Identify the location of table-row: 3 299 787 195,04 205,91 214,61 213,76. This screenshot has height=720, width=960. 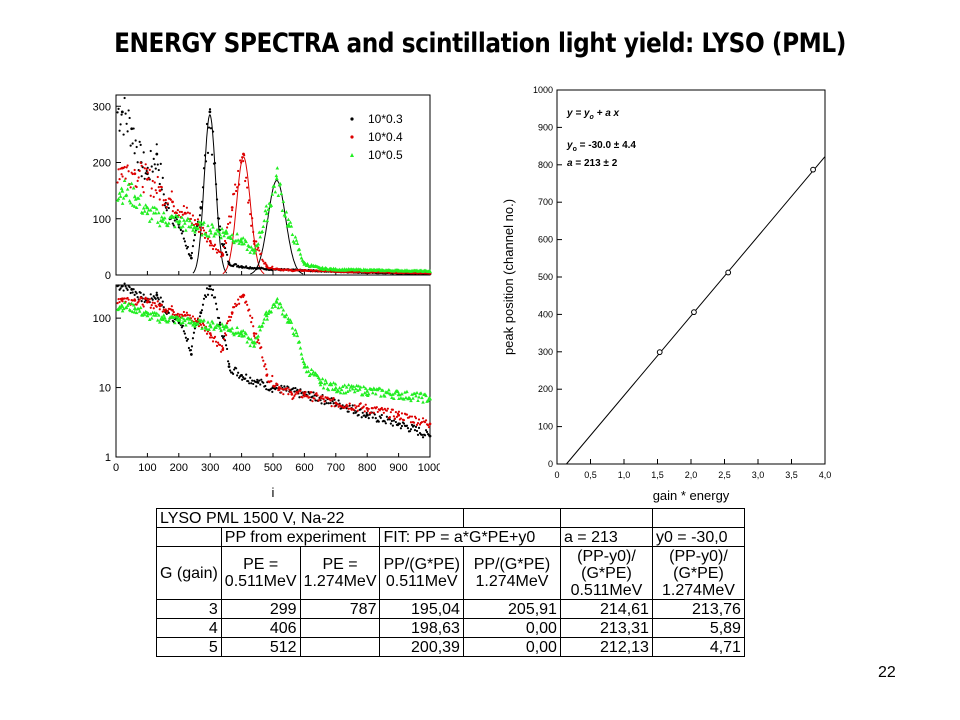
(450, 609).